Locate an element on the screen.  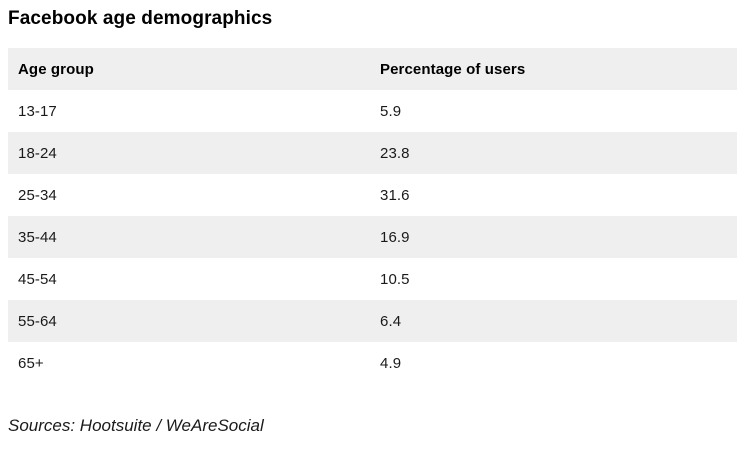
age-group-cell: 18-24 is located at coordinates (37, 153).